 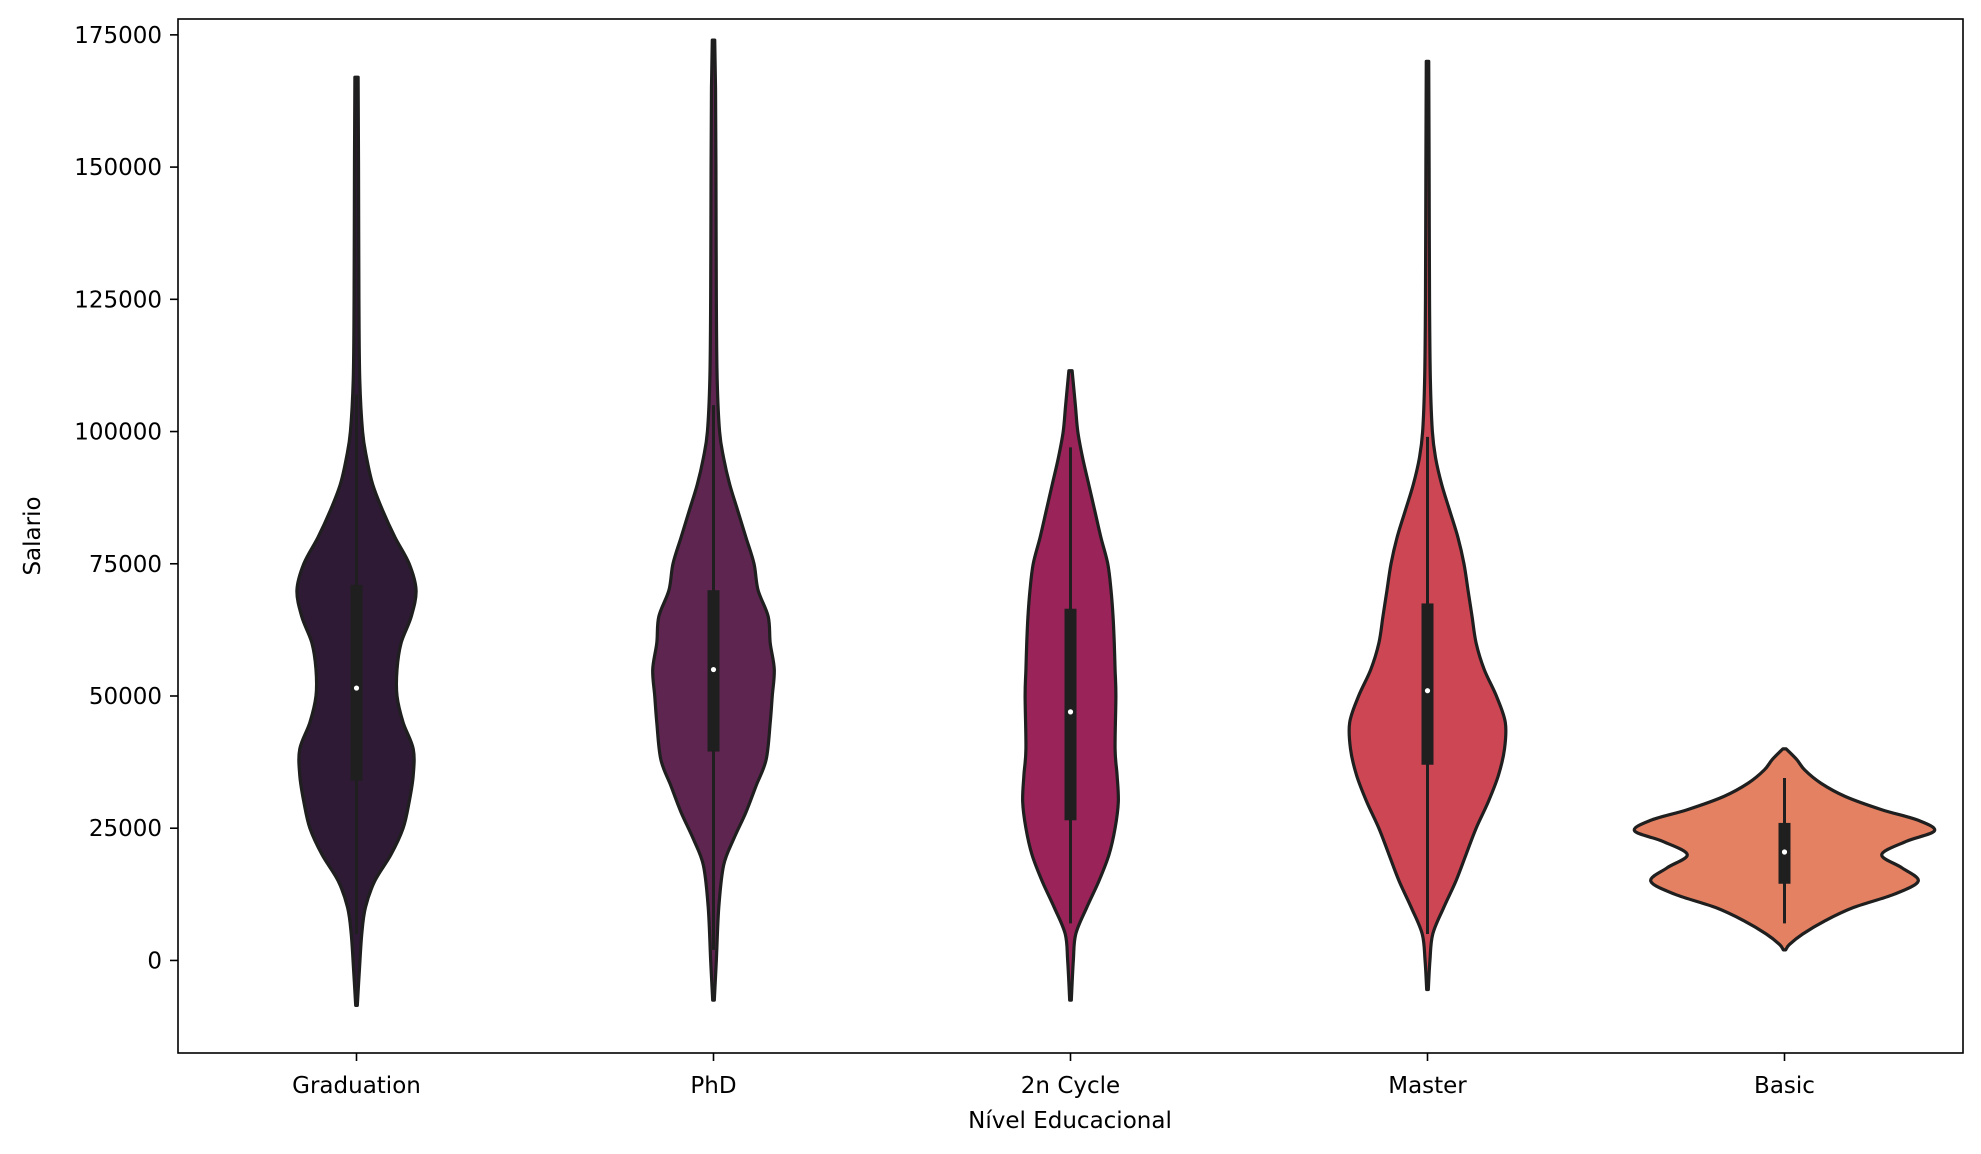 What do you see at coordinates (1427, 1086) in the screenshot?
I see `x-tick-label: Master` at bounding box center [1427, 1086].